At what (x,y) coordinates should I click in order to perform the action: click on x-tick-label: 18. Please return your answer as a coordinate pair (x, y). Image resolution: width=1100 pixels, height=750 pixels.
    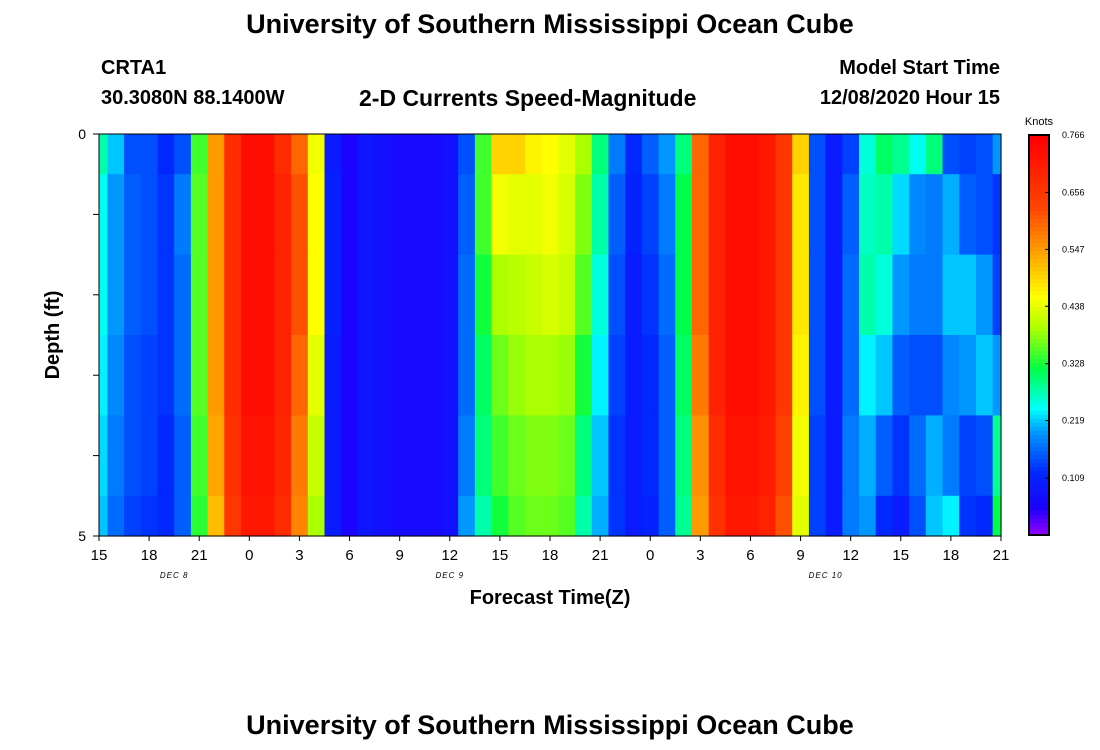
    Looking at the image, I should click on (951, 555).